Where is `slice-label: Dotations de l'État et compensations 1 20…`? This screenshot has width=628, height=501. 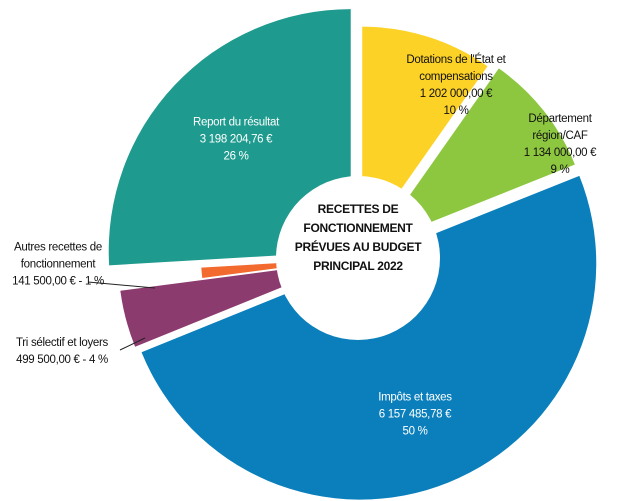
slice-label: Dotations de l'État et compensations 1 20… is located at coordinates (456, 86).